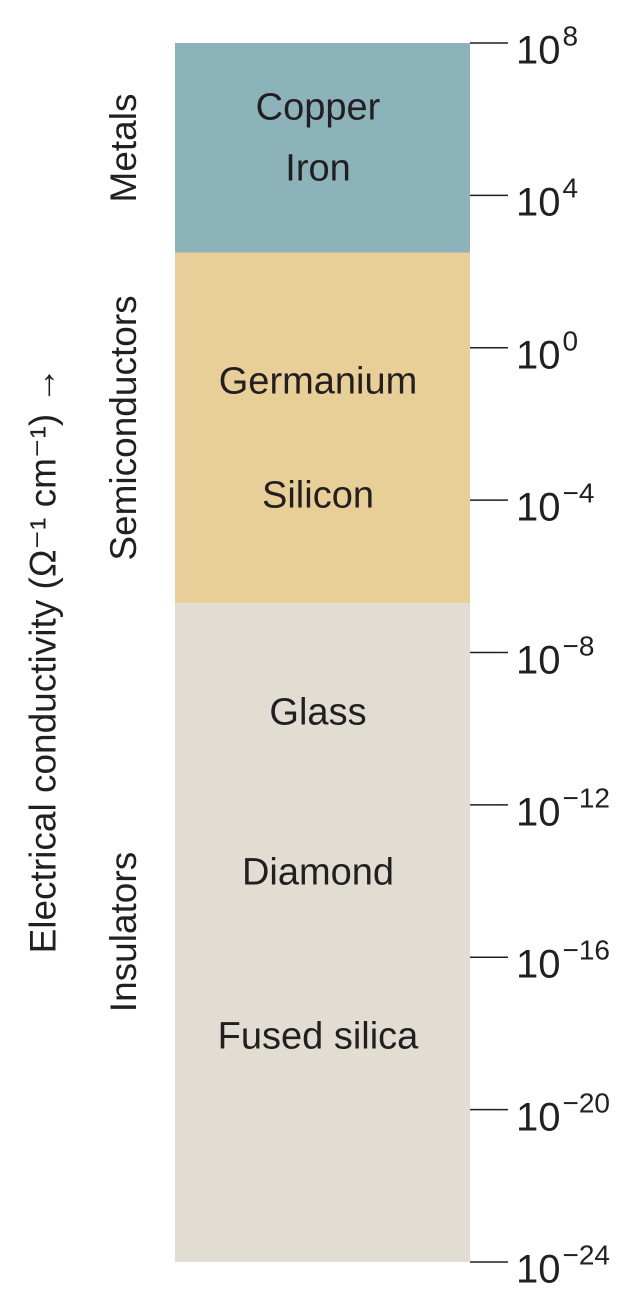 The height and width of the screenshot is (1294, 639). I want to click on tick-label: 10⁻²⁴, so click(563, 1266).